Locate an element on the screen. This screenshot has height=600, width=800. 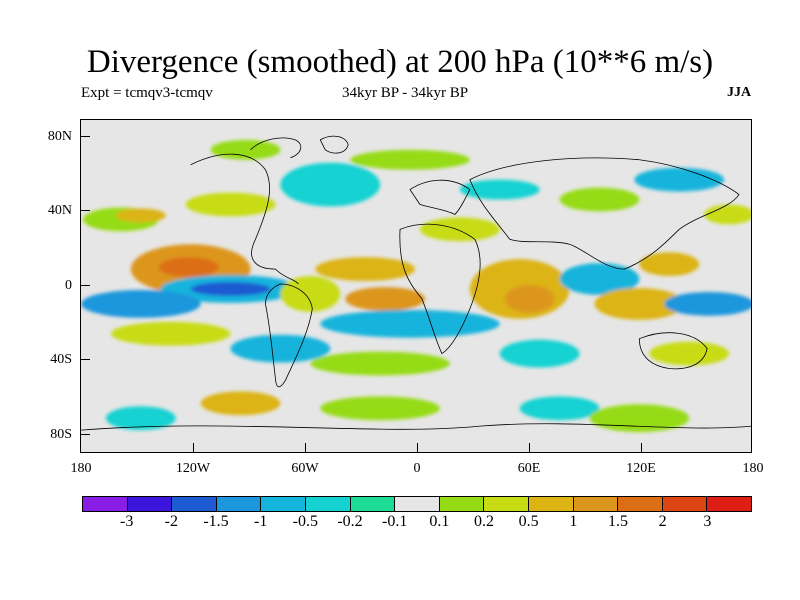
colorbar-label: 1 is located at coordinates (573, 521).